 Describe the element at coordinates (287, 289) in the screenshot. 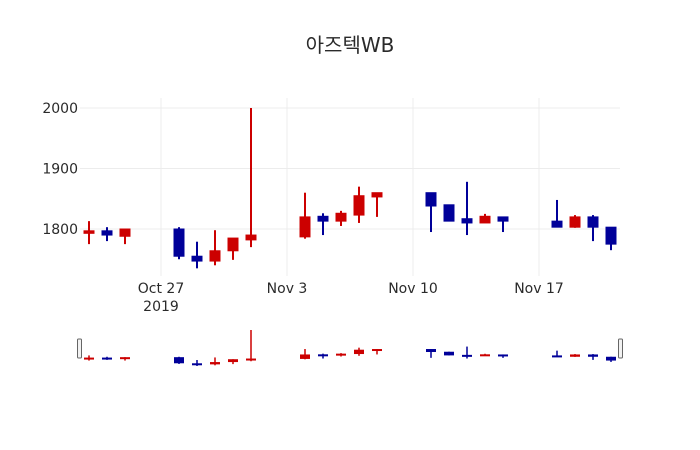

I see `x-tick-label: Nov 3` at that location.